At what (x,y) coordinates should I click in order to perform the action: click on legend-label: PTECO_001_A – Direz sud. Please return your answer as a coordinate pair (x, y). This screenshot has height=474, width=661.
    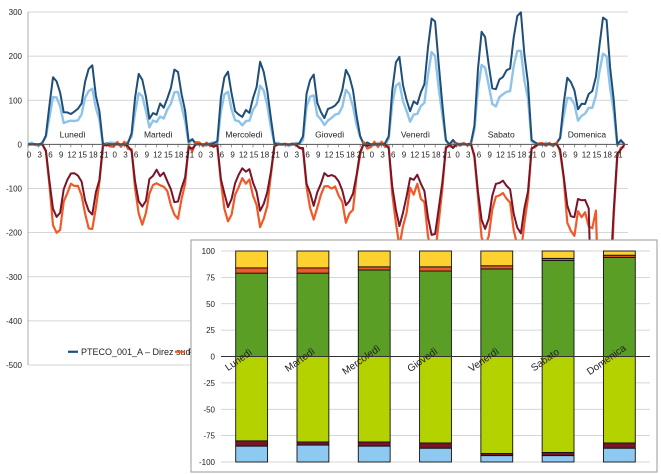
    Looking at the image, I should click on (136, 352).